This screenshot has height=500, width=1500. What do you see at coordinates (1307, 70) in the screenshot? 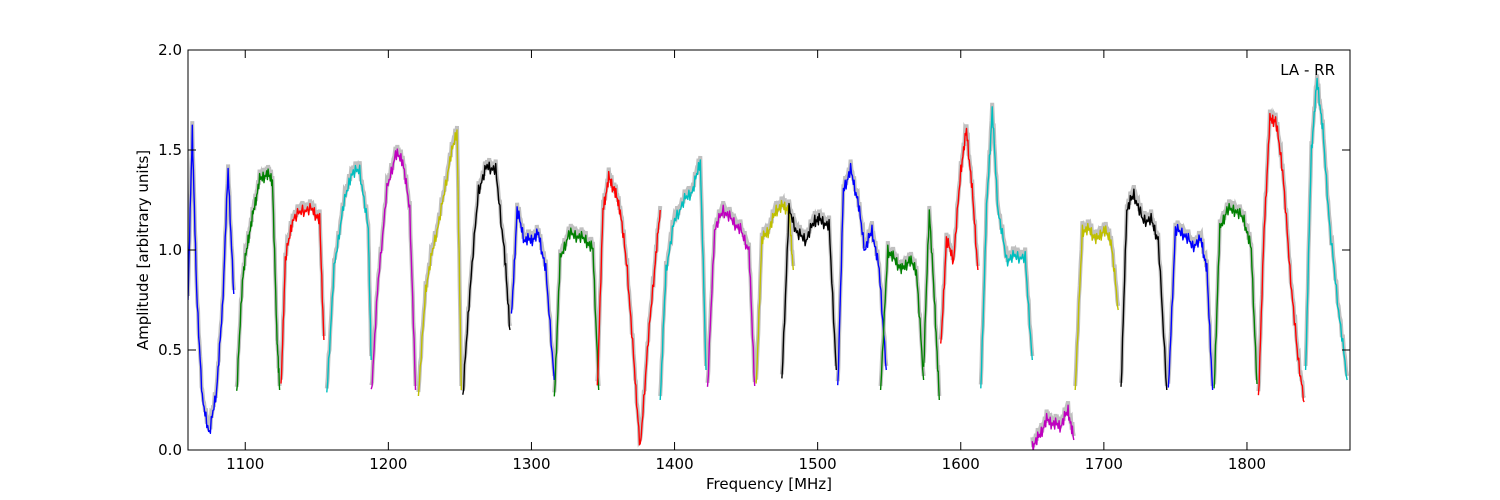
I see `panel-annotation: LA - RR` at bounding box center [1307, 70].